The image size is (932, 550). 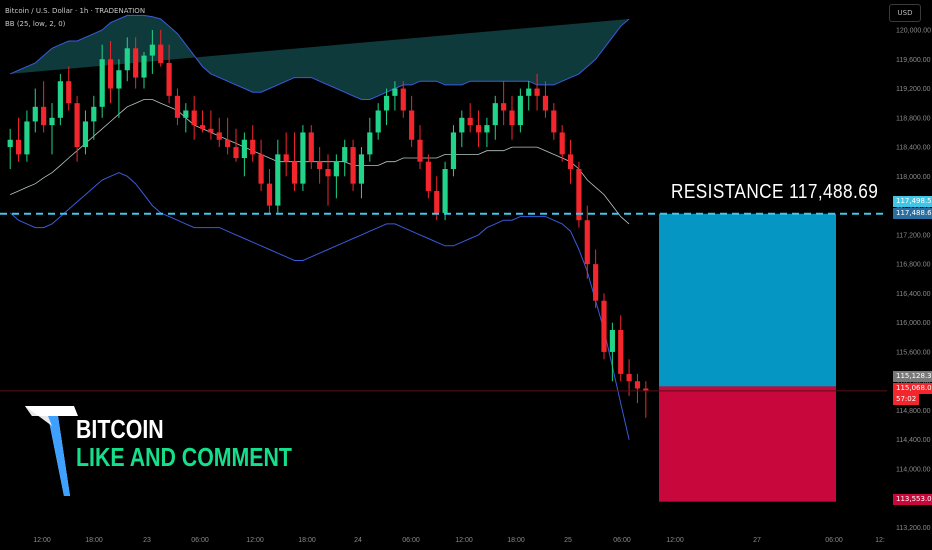 I want to click on target-zone-box, so click(x=747, y=444).